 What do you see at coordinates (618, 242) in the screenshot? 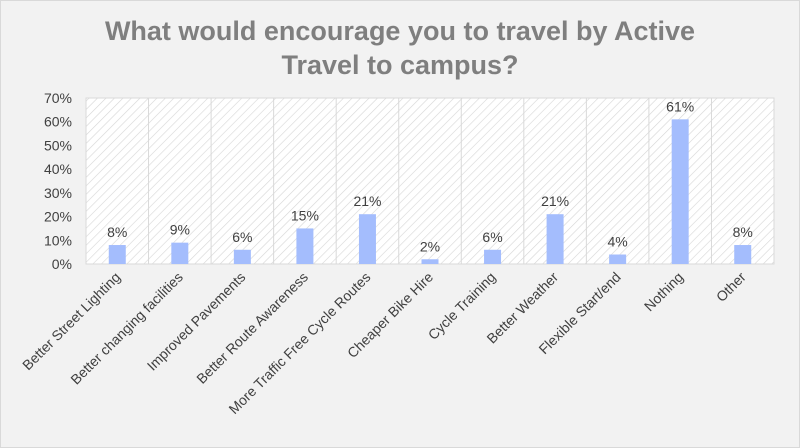
I see `data-label: 4%` at bounding box center [618, 242].